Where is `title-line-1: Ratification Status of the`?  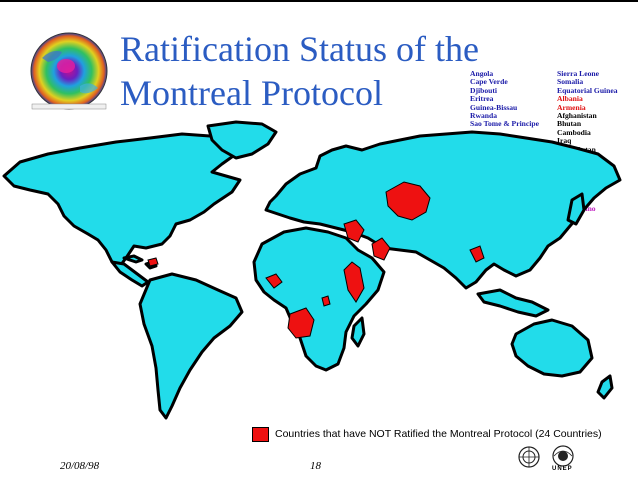
title-line-1: Ratification Status of the is located at coordinates (299, 49).